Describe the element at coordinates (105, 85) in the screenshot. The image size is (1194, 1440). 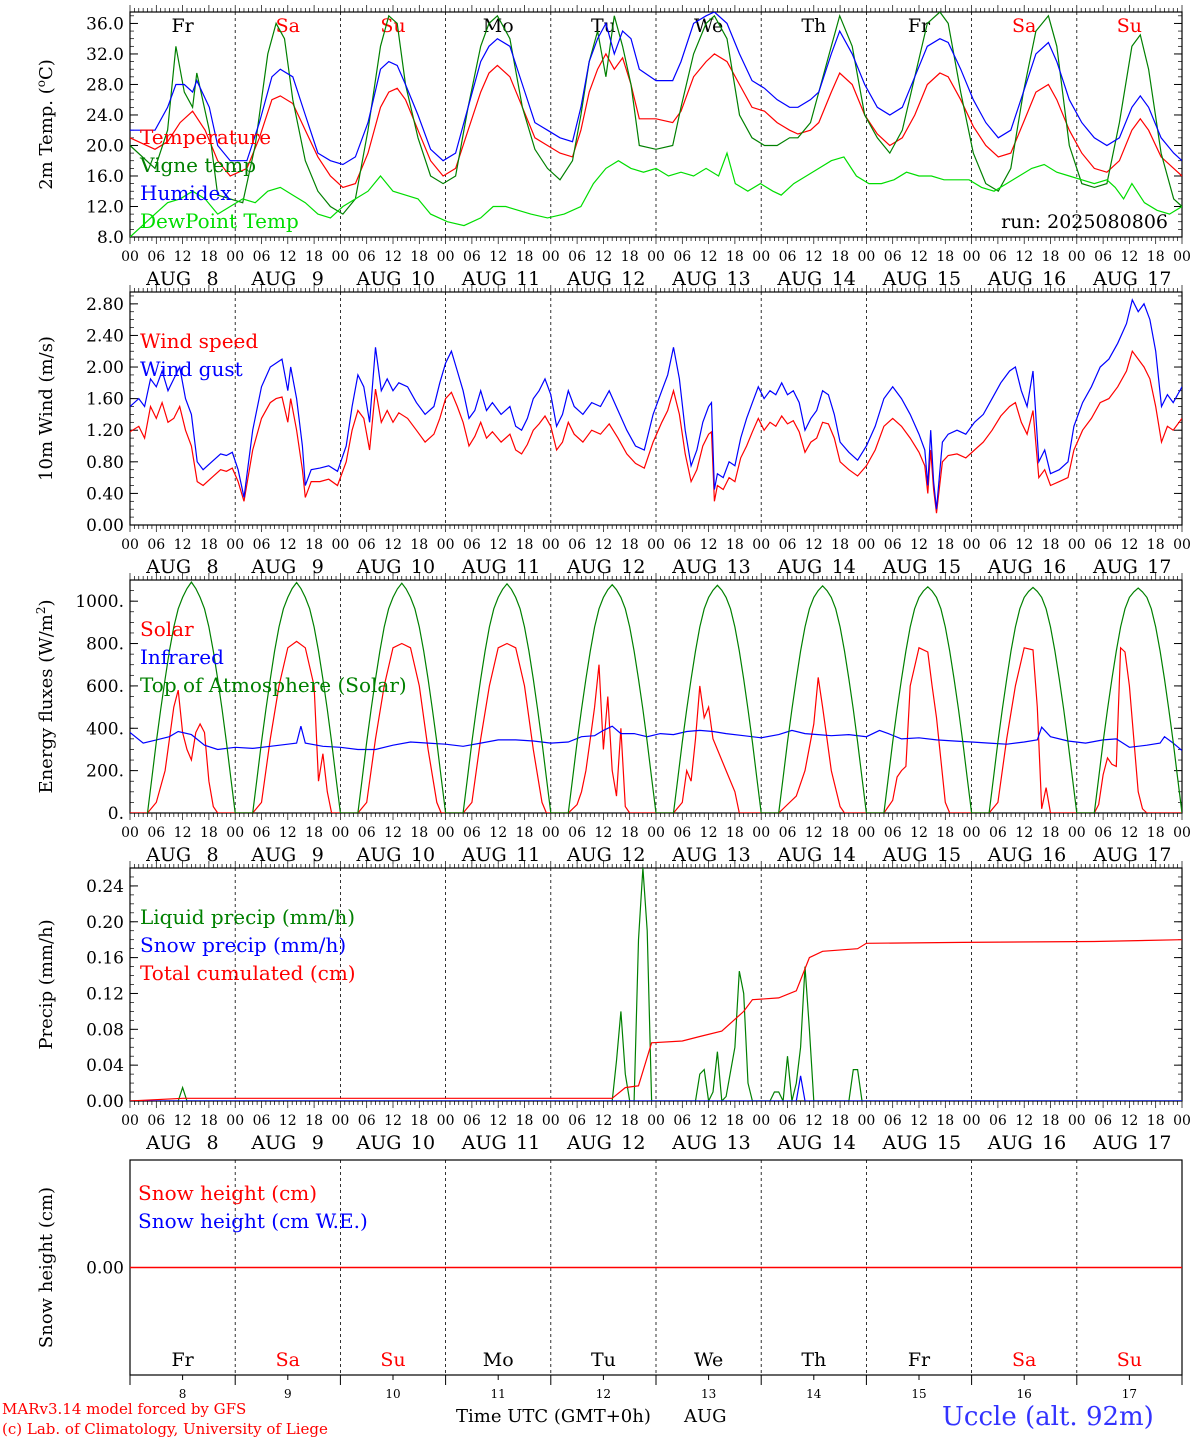
I see `y-tick-label: 28.0` at that location.